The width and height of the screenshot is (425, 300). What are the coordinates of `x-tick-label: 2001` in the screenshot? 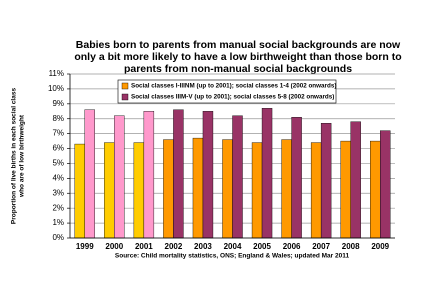 It's located at (144, 246).